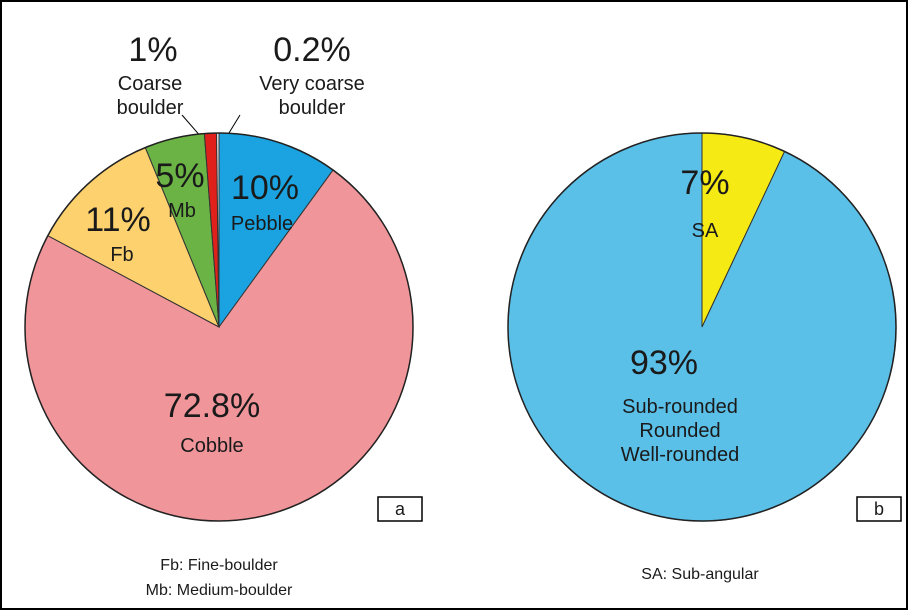  What do you see at coordinates (312, 96) in the screenshot?
I see `category-label: Very coarse boulder` at bounding box center [312, 96].